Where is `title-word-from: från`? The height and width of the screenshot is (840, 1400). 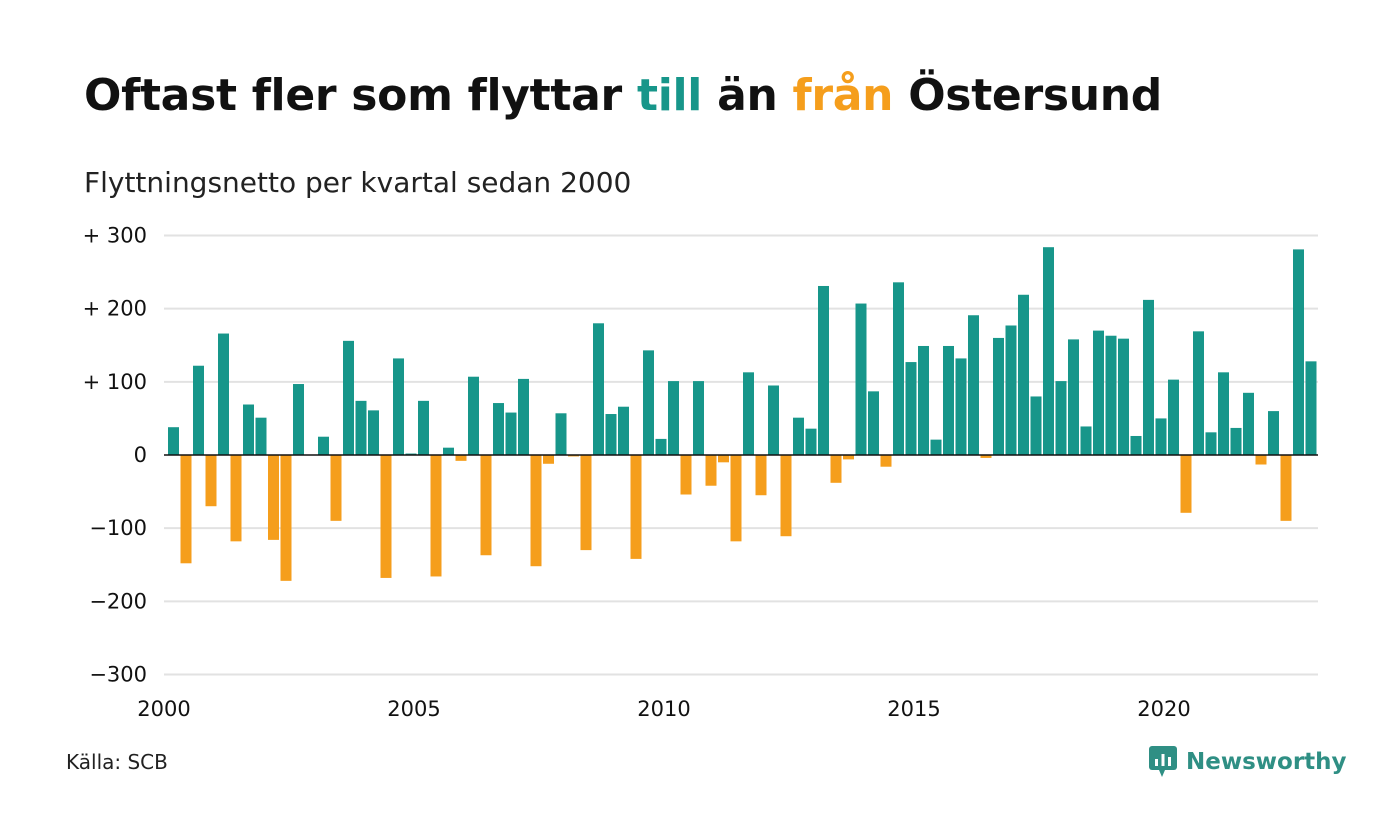
title-word-from: från is located at coordinates (843, 95).